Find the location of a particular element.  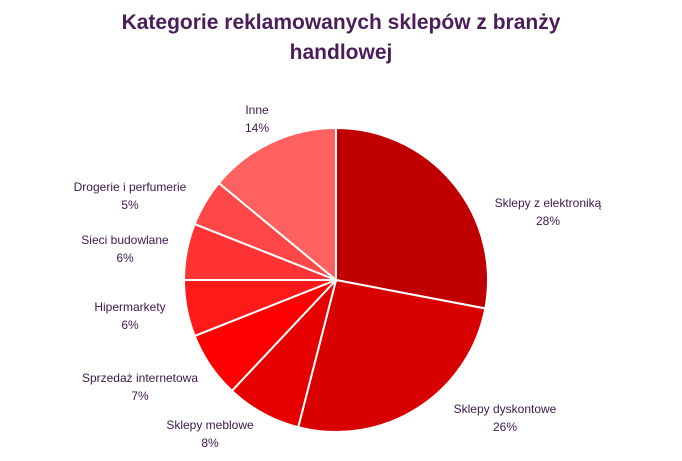

slice-category-label: Sklepy dyskontowe is located at coordinates (505, 409).